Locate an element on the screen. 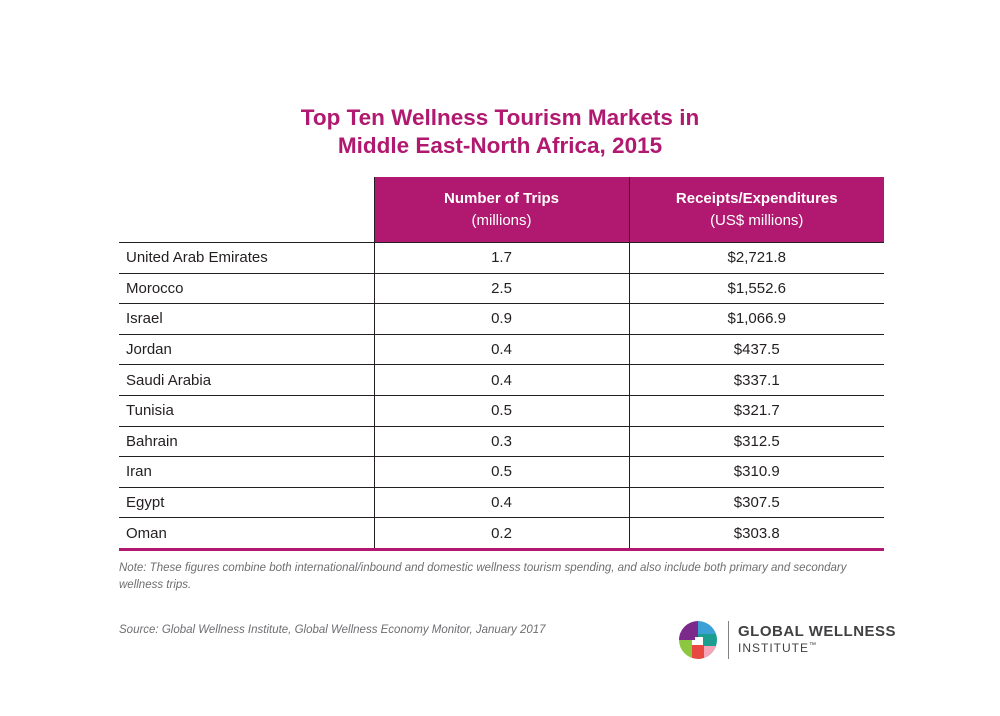 This screenshot has width=1000, height=716. header-trips: Number of Trips (millions) is located at coordinates (501, 210).